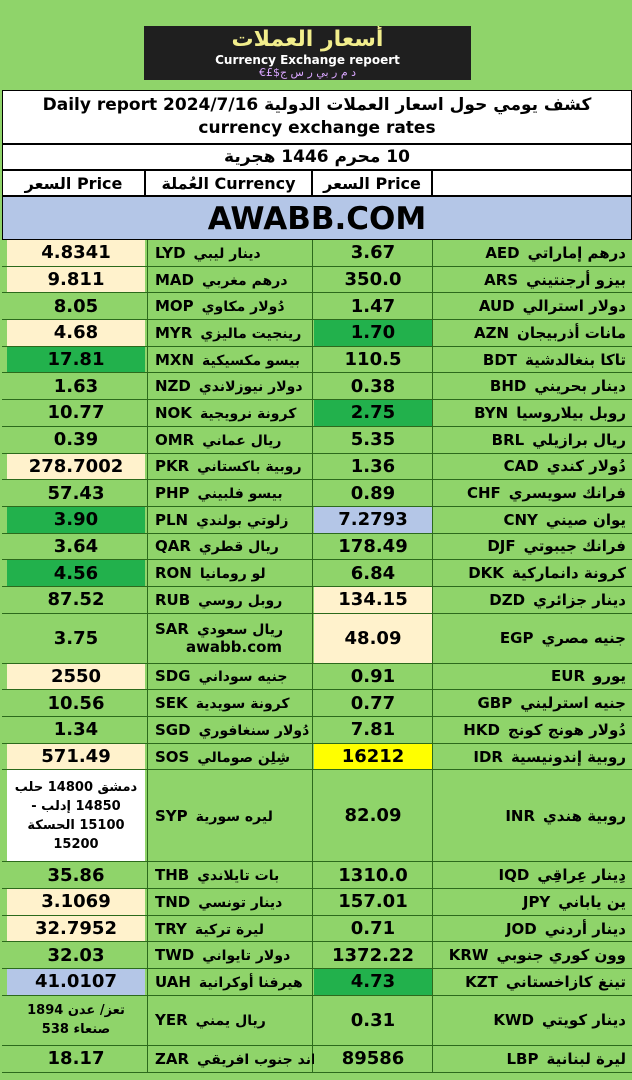 The image size is (632, 1080). What do you see at coordinates (228, 183) in the screenshot?
I see `header-currency: العُملة Currency` at bounding box center [228, 183].